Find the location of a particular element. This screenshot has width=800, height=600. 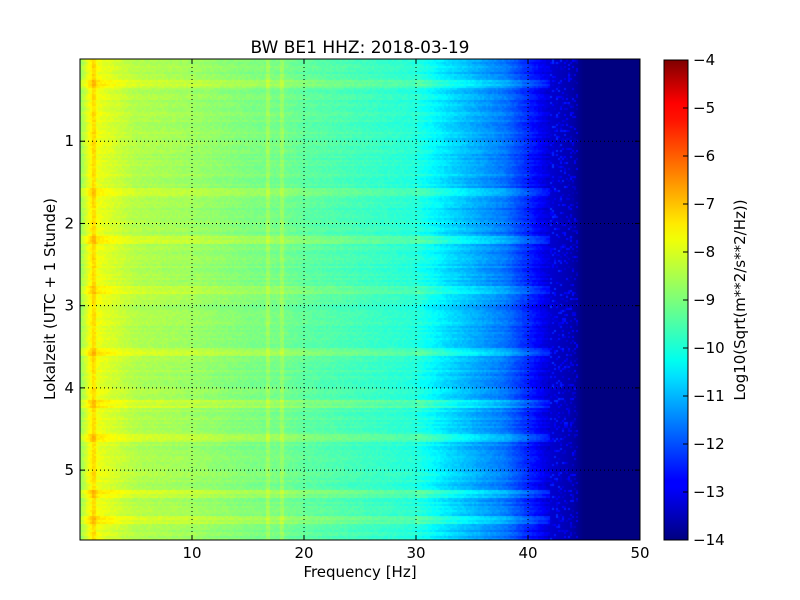

colorbar-label: Log10(Sqrt(m**2/s**2/Hz)) is located at coordinates (740, 299).